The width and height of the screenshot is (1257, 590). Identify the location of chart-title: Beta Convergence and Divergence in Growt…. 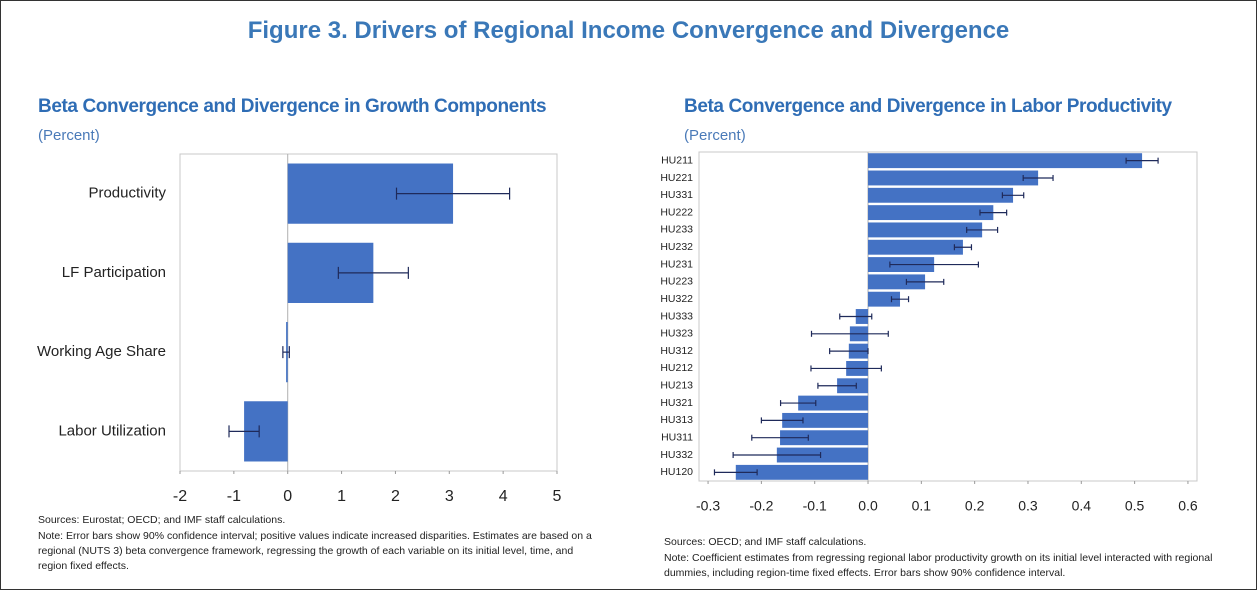
(292, 106).